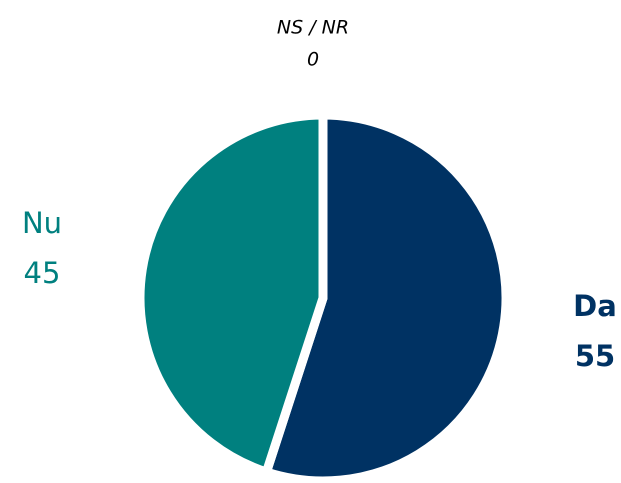 The width and height of the screenshot is (621, 483). Describe the element at coordinates (42, 223) in the screenshot. I see `slice-label: Nu` at that location.